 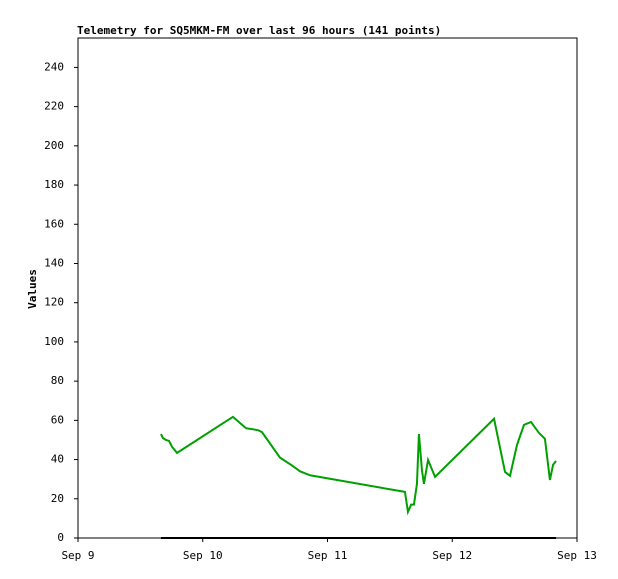 I want to click on x-tick-label: Sep 9, so click(x=77, y=555).